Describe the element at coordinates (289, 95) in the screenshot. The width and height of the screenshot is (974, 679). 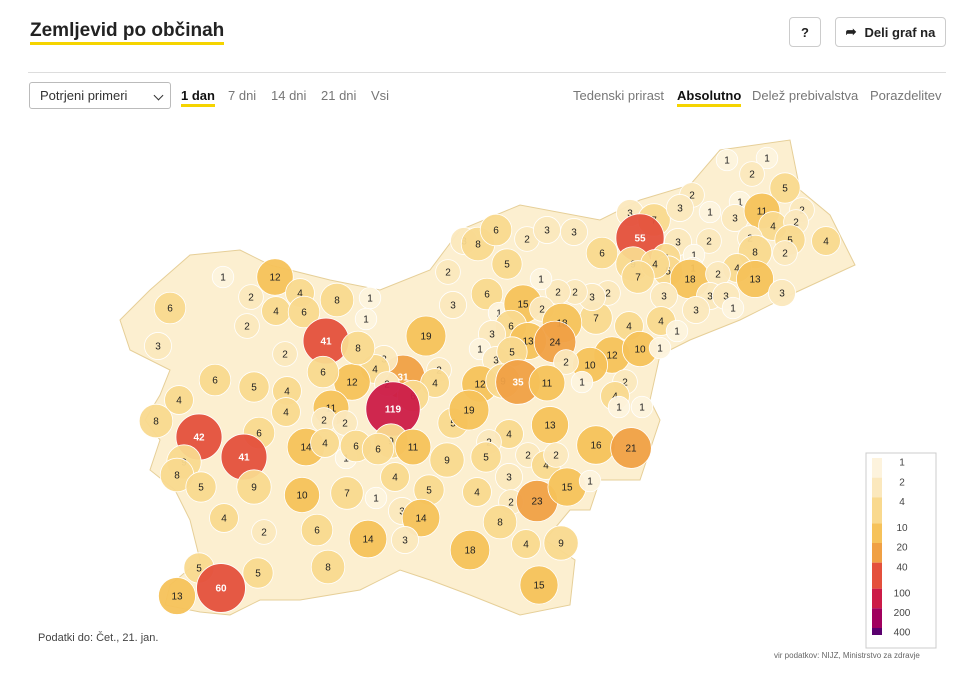
I see `period-tab: 14 dni` at that location.